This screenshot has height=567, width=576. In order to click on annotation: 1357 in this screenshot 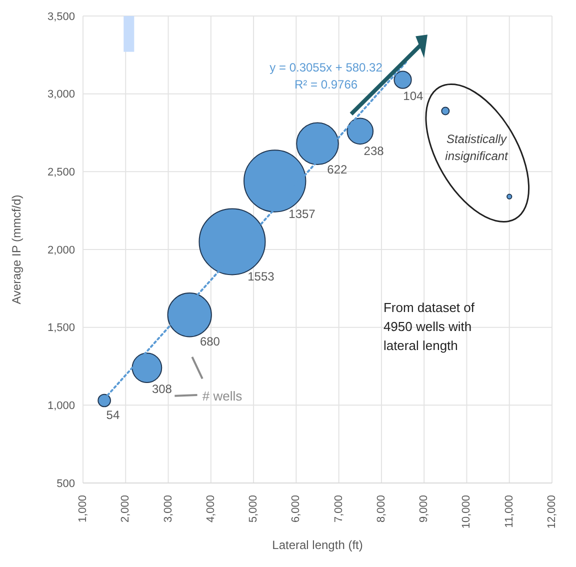, I will do `click(302, 214)`.